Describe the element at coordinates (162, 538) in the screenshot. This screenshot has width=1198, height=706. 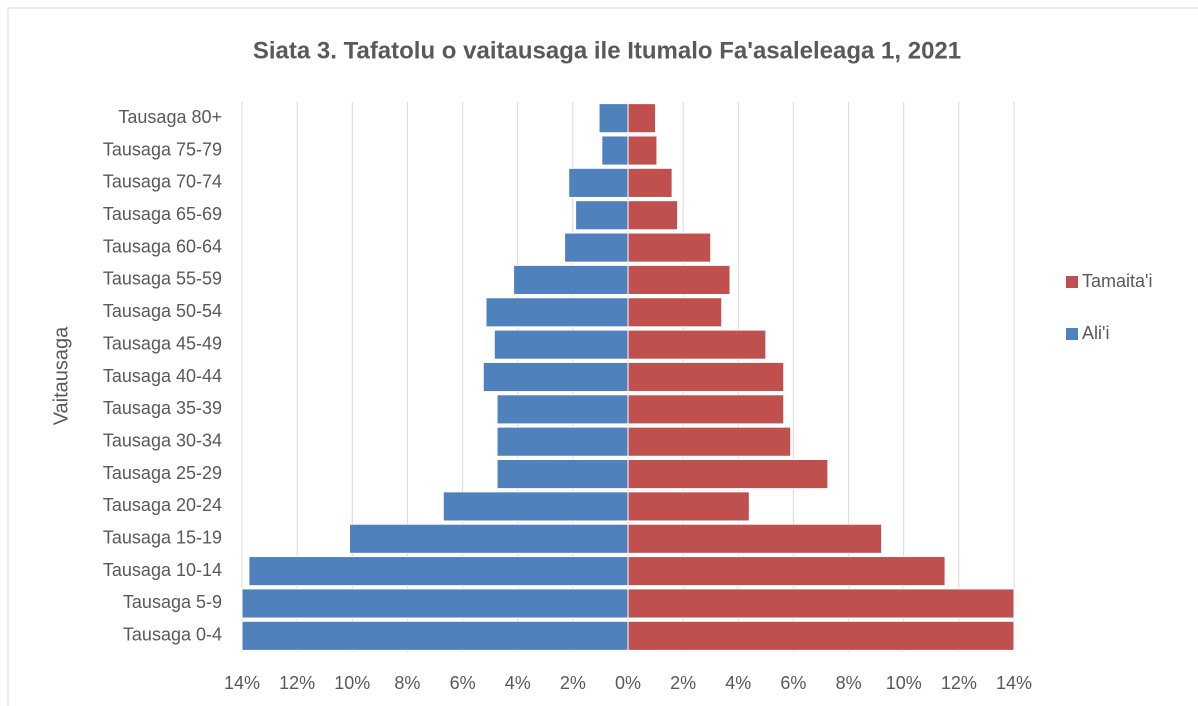
I see `y-tick-label: Tausaga 15-19` at that location.